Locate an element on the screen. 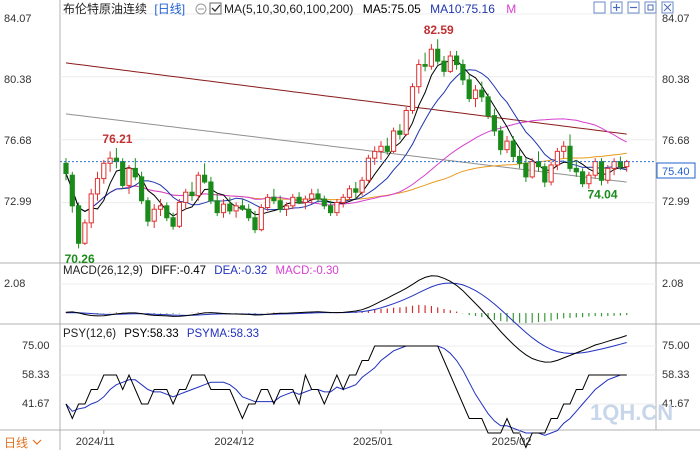 The image size is (700, 455). period-tab: 日线 is located at coordinates (23, 443).